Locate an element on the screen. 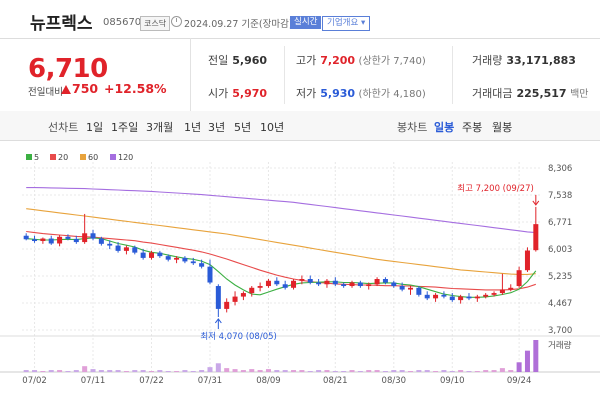 This screenshot has height=400, width=600. tab-5y: 5년 is located at coordinates (243, 127).